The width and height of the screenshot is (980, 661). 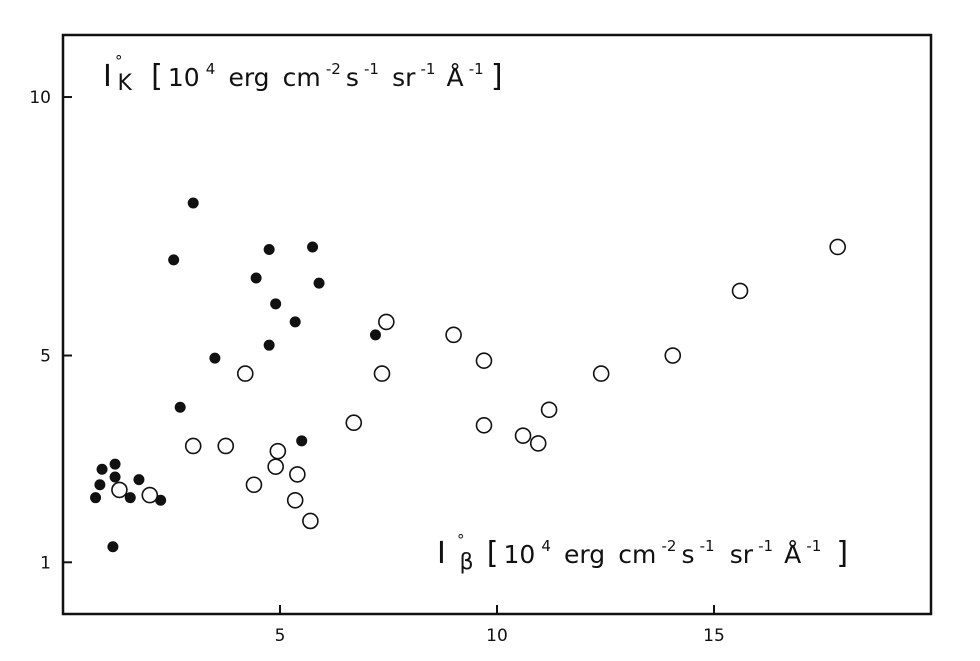 What do you see at coordinates (714, 636) in the screenshot?
I see `x-tick-label: 15` at bounding box center [714, 636].